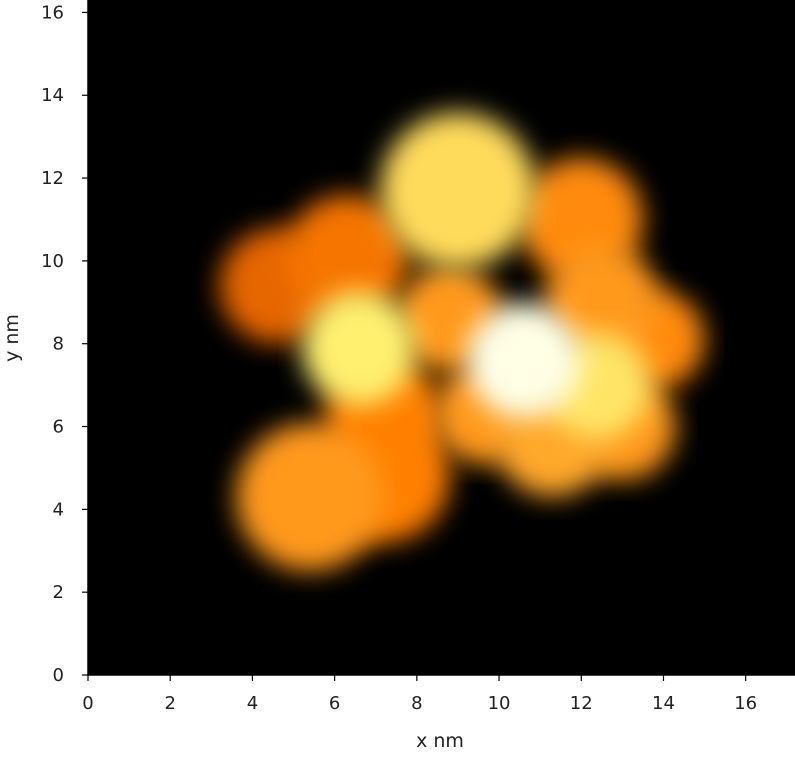 Image resolution: width=795 pixels, height=757 pixels. I want to click on y-tick-label: 16, so click(52, 12).